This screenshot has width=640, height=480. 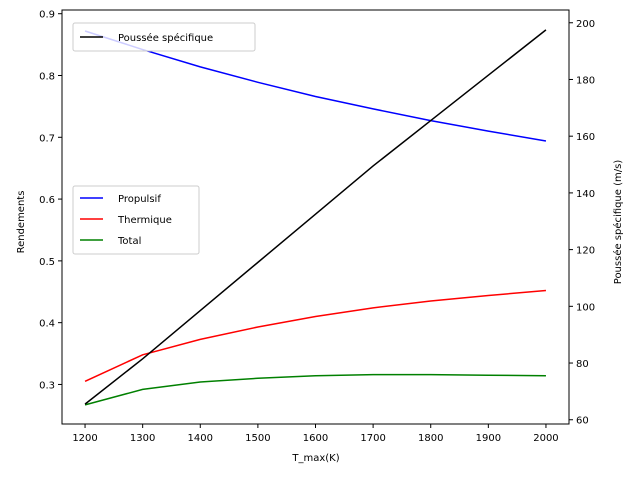 What do you see at coordinates (585, 251) in the screenshot?
I see `y-right-tick-label: 120` at bounding box center [585, 251].